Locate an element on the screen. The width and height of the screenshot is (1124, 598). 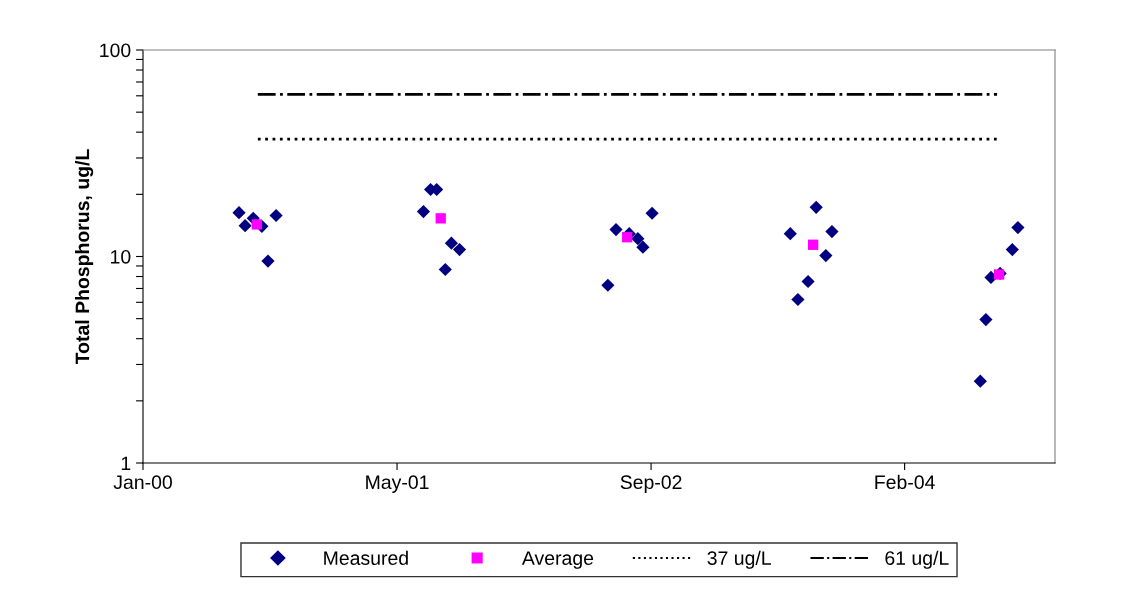
legend-label: Measured is located at coordinates (366, 557).